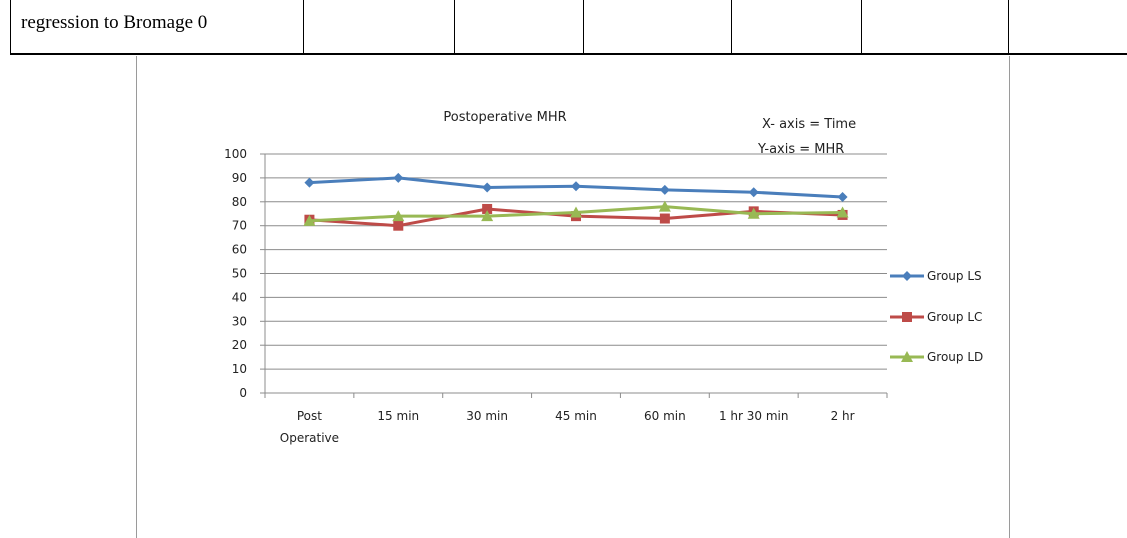 Image resolution: width=1127 pixels, height=538 pixels. What do you see at coordinates (843, 416) in the screenshot?
I see `x-tick-label: 2 hr` at bounding box center [843, 416].